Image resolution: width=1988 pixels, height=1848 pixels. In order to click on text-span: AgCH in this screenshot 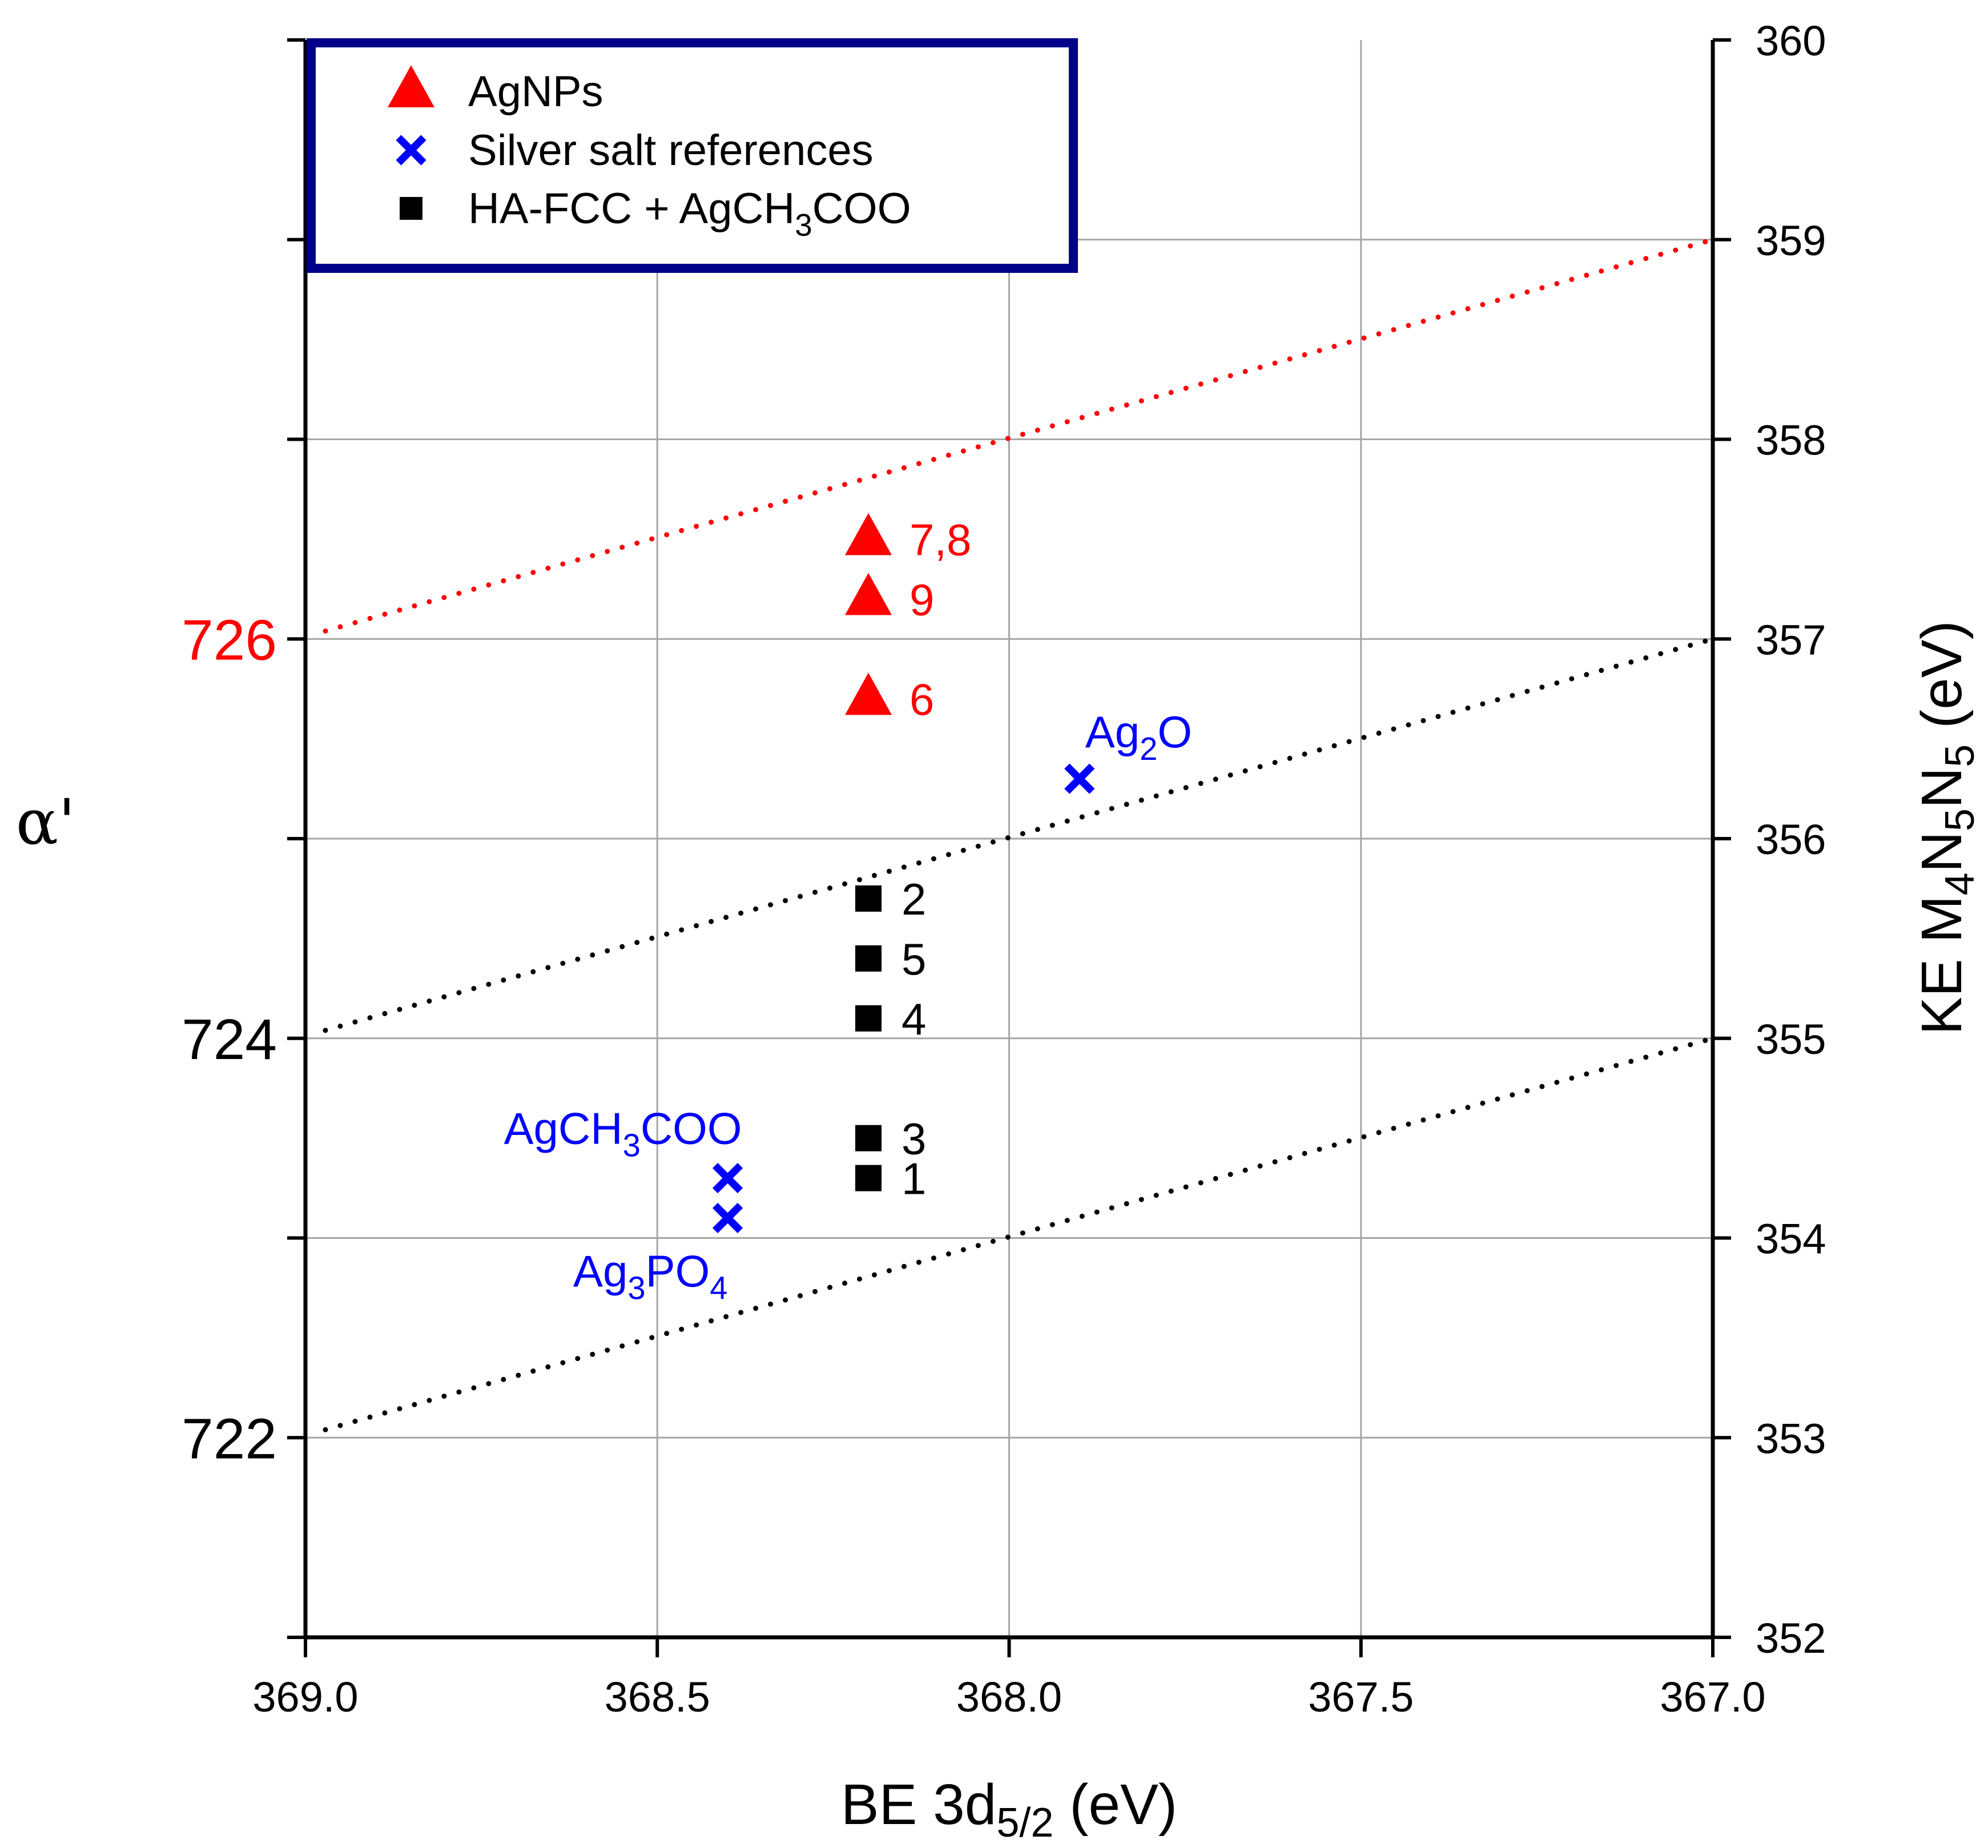, I will do `click(563, 1129)`.